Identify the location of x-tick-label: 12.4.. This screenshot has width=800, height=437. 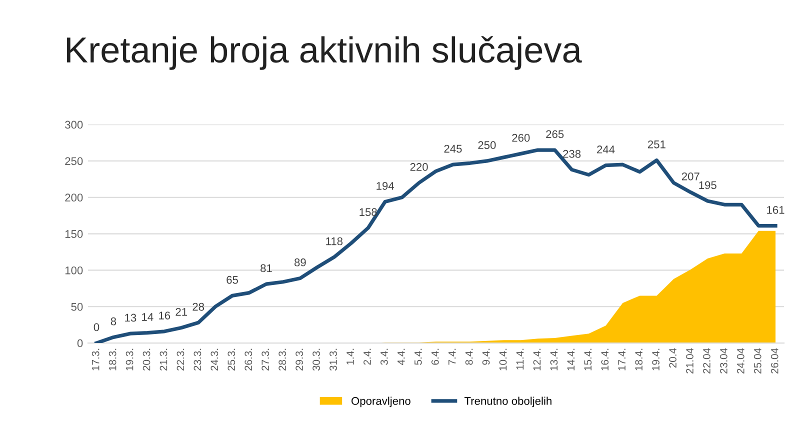
(537, 359).